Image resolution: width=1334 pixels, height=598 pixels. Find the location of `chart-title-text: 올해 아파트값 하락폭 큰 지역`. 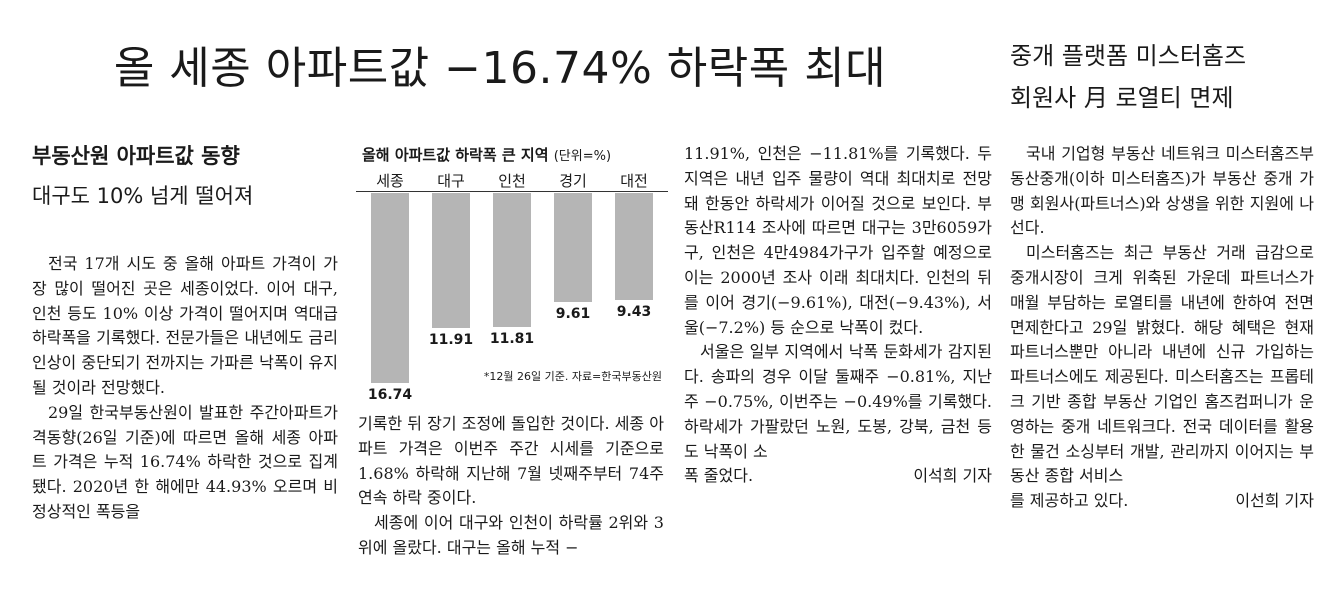

chart-title-text: 올해 아파트값 하락폭 큰 지역 is located at coordinates (455, 155).